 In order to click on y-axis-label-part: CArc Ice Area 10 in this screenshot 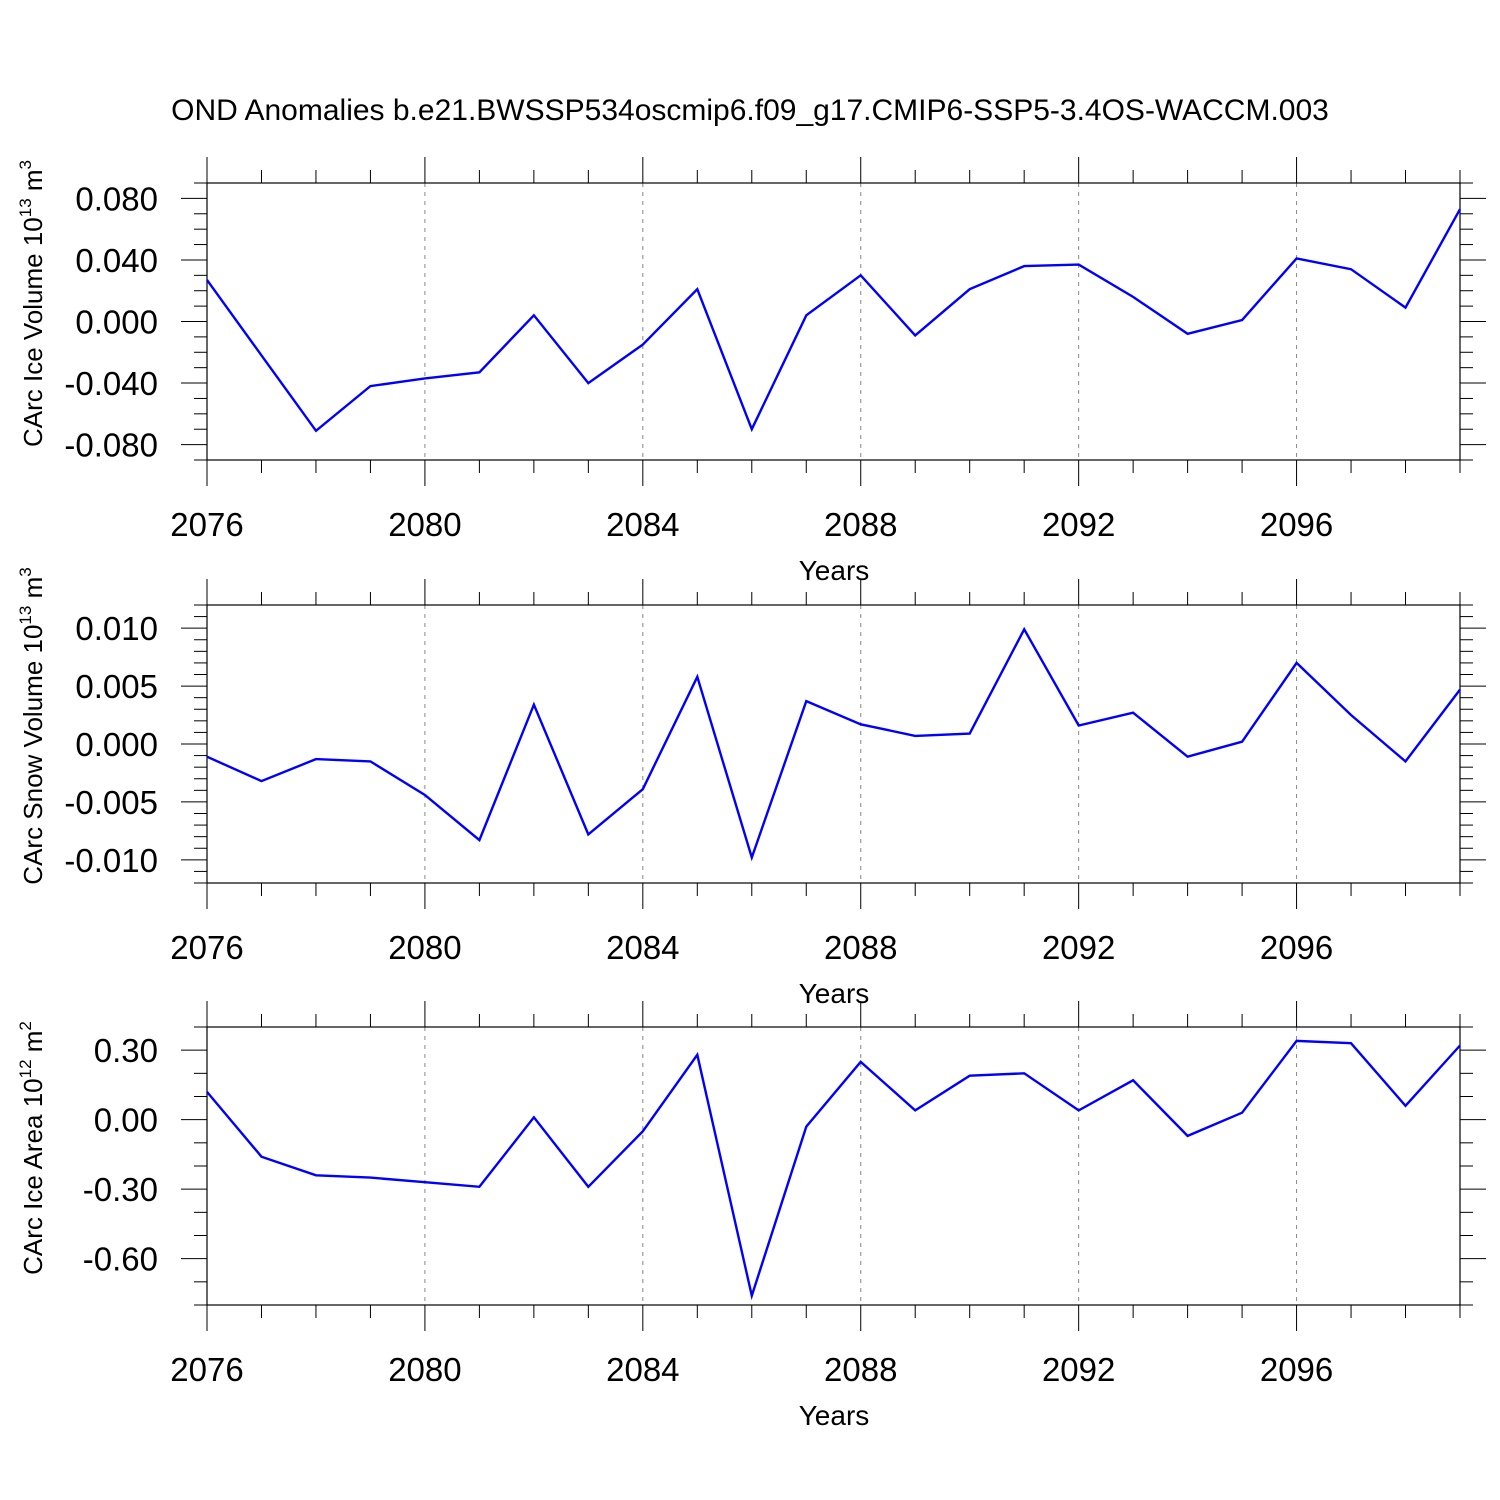, I will do `click(33, 1176)`.